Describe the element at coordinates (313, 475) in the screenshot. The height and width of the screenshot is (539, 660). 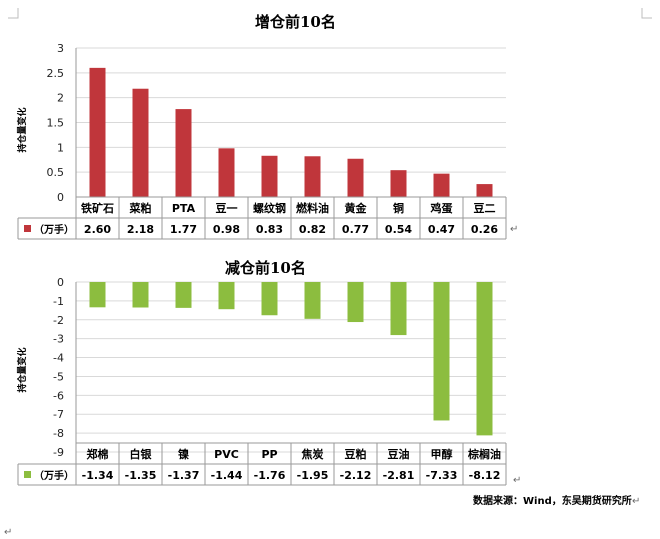
I see `chart2-value-label: -1.95` at that location.